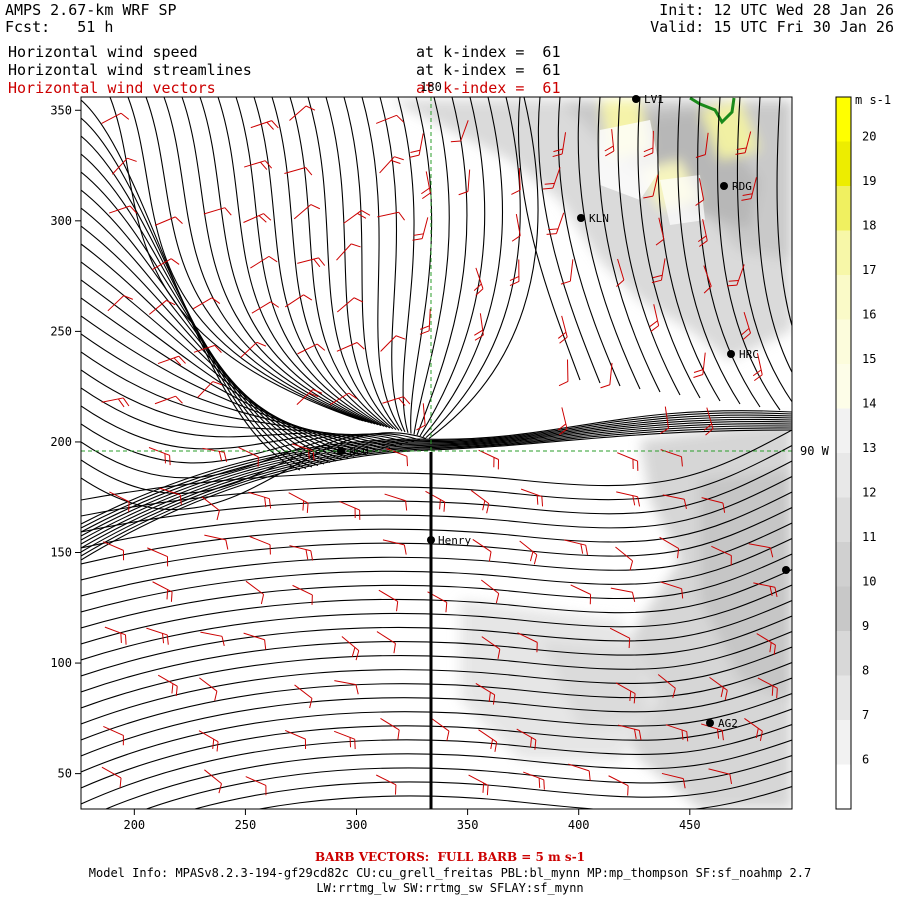 Image resolution: width=900 pixels, height=900 pixels. I want to click on y-axis-ticks: 50 100 150 200 250 300 350, so click(65, 442).